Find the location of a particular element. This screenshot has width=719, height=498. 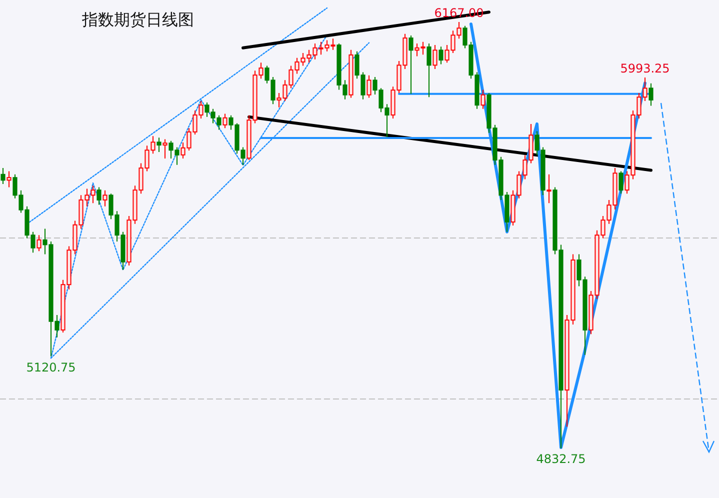

annotation: 4832.75 is located at coordinates (561, 459).